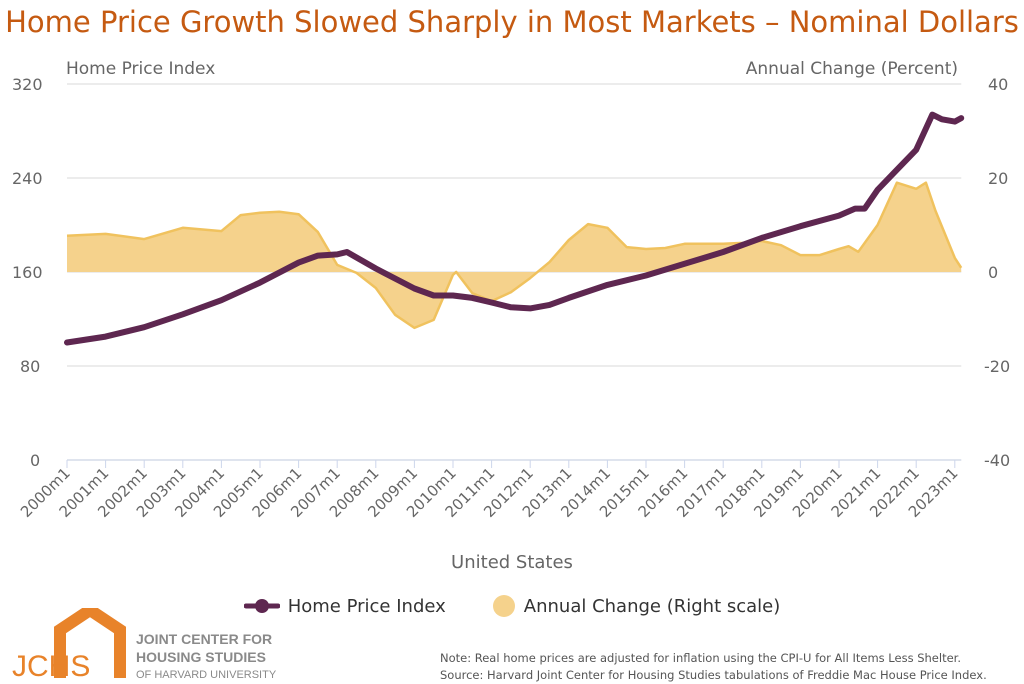  What do you see at coordinates (51, 665) in the screenshot?
I see `logo-abbr: JCHS` at bounding box center [51, 665].